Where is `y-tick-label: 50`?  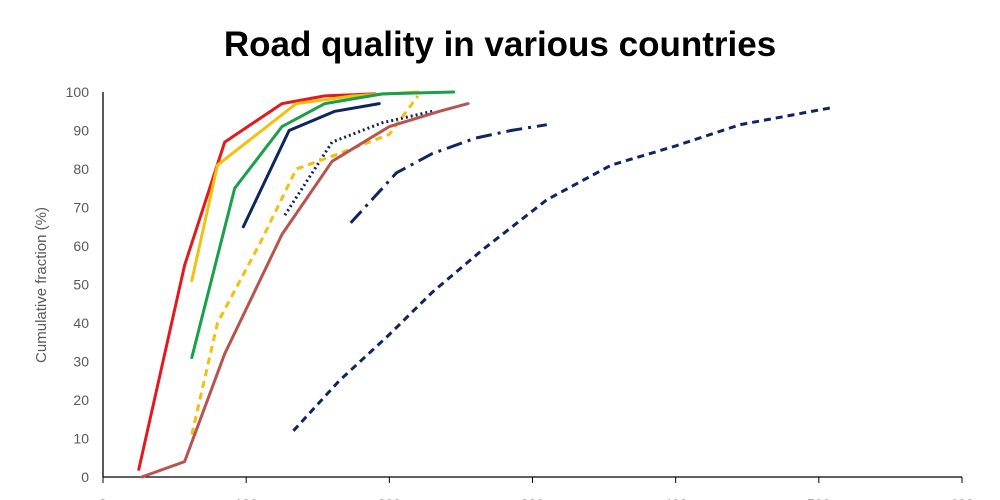 y-tick-label: 50 is located at coordinates (81, 285).